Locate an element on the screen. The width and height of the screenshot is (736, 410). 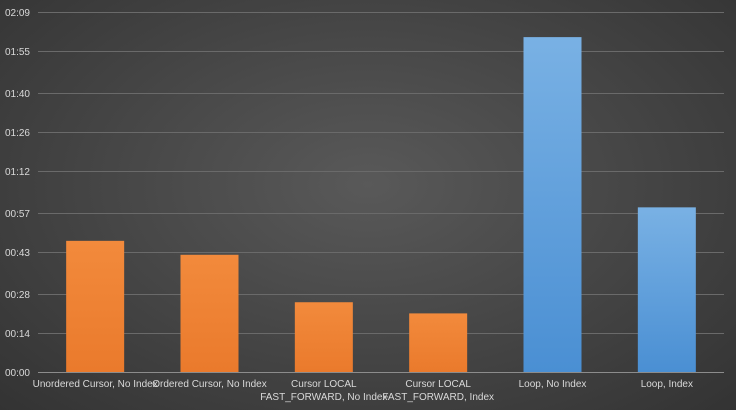
x-tick-label: Loop, No Index is located at coordinates (553, 384).